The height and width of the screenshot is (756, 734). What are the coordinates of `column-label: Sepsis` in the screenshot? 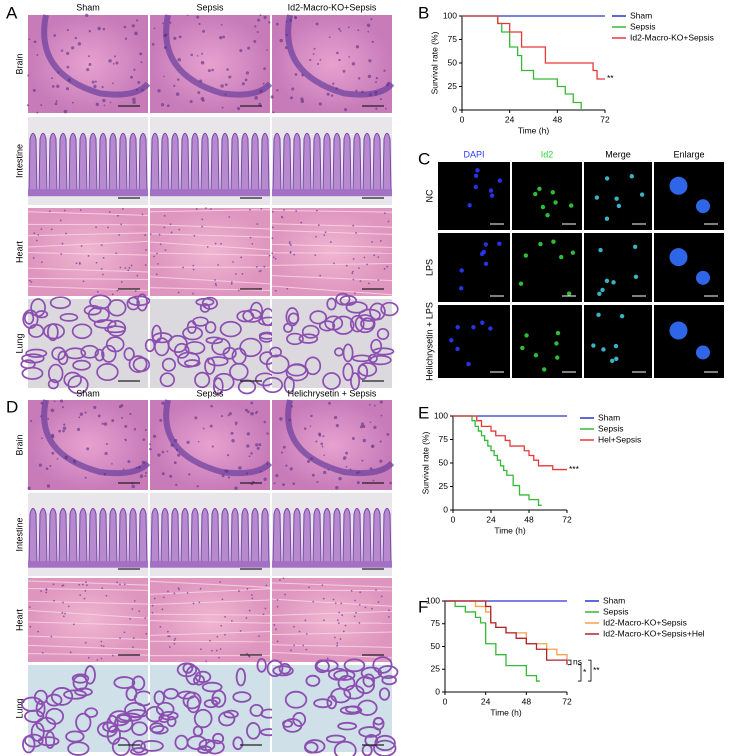 It's located at (210, 7).